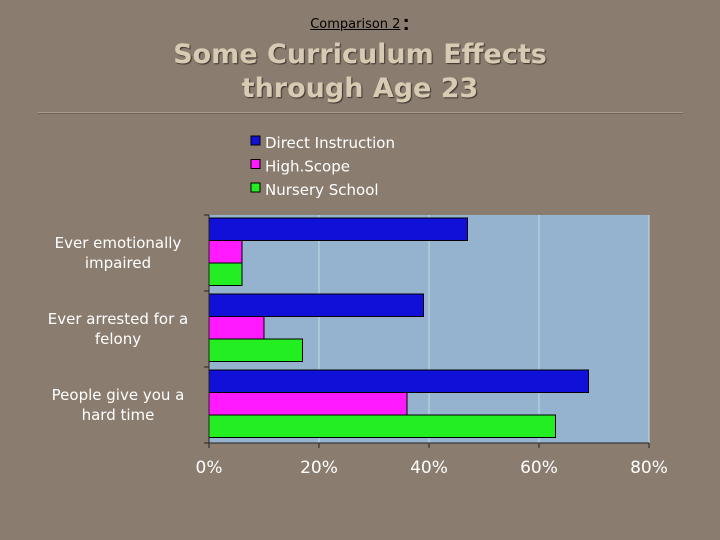 Image resolution: width=720 pixels, height=540 pixels. What do you see at coordinates (118, 339) in the screenshot?
I see `category-label-line: felony` at bounding box center [118, 339].